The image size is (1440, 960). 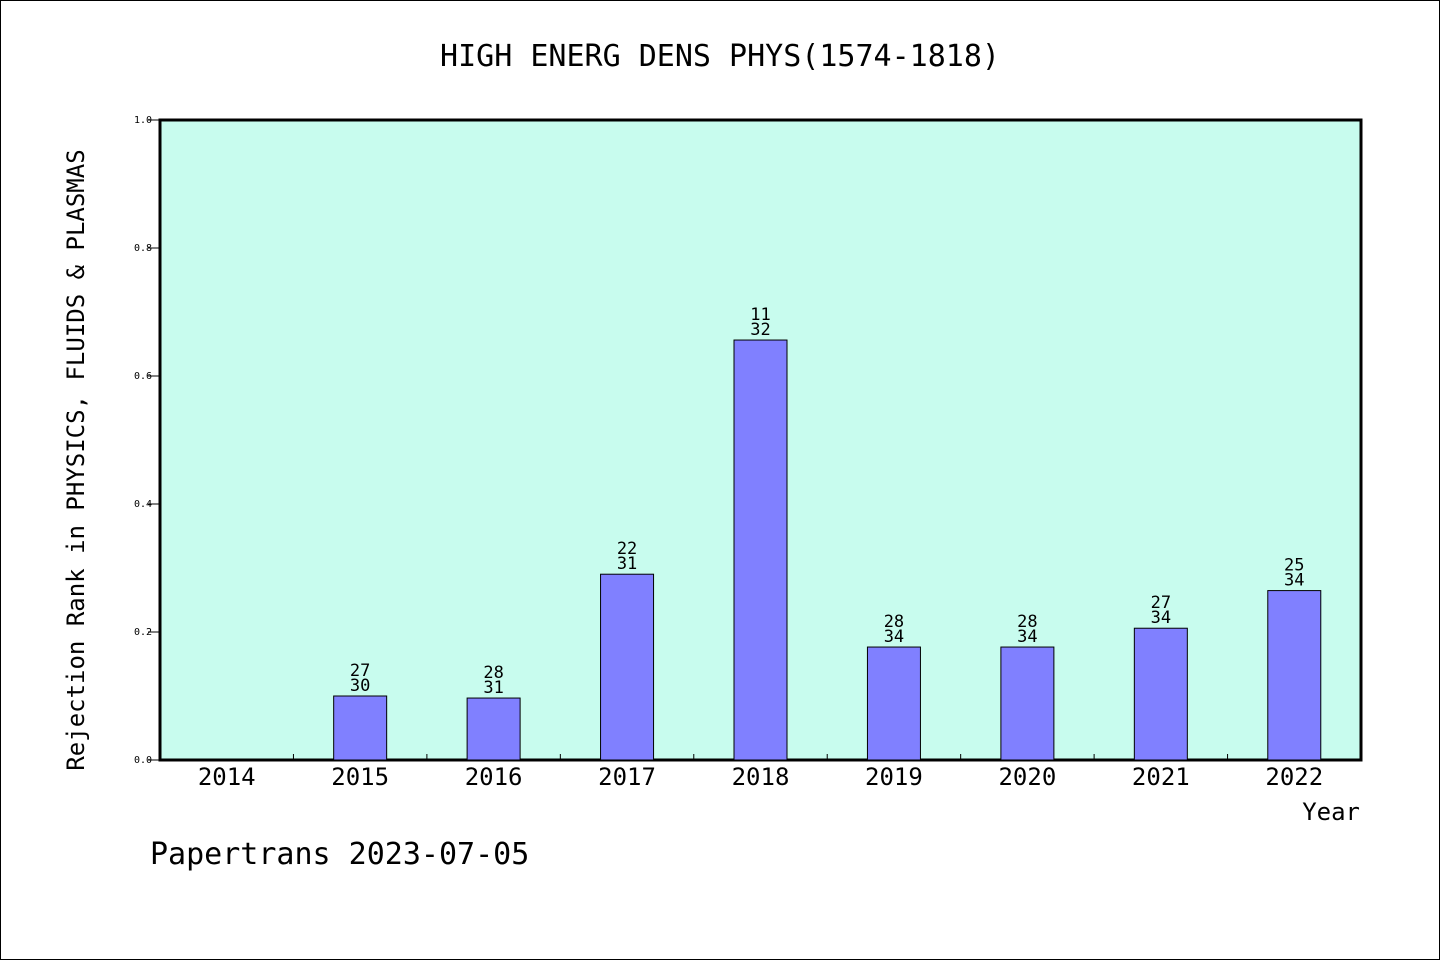 What do you see at coordinates (627, 549) in the screenshot?
I see `bar-label-rank: 22` at bounding box center [627, 549].